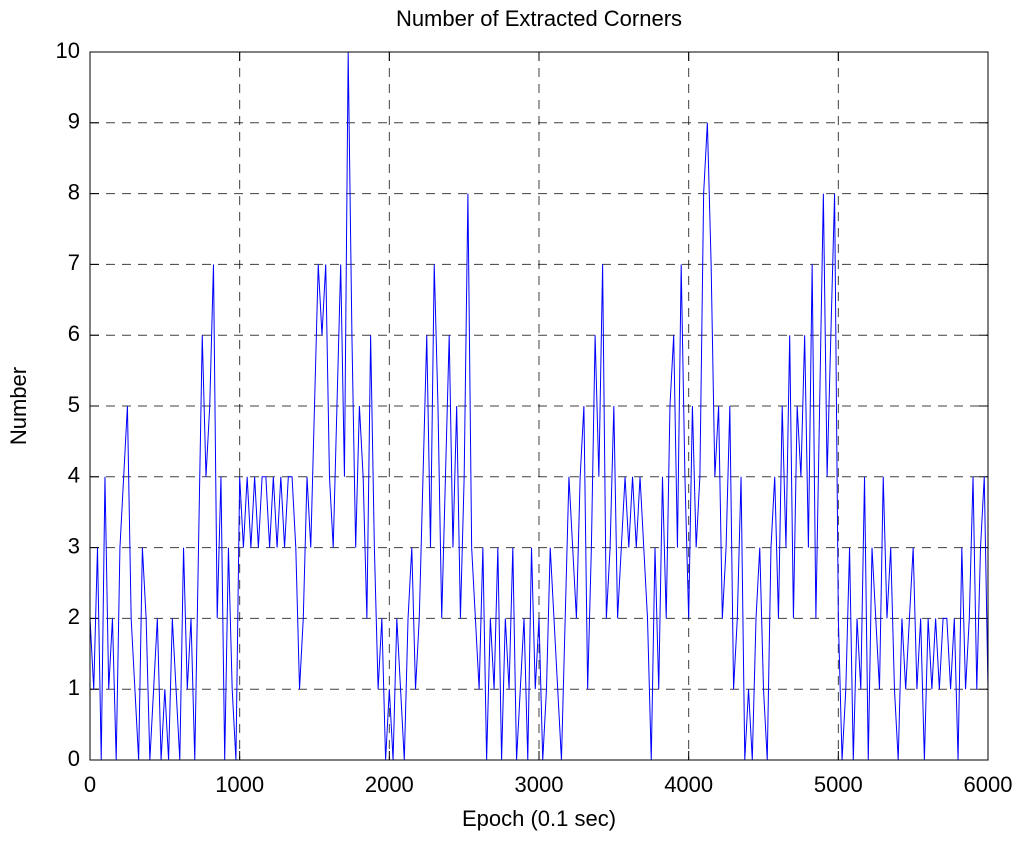 The width and height of the screenshot is (1024, 843). Describe the element at coordinates (74, 191) in the screenshot. I see `y-tick-label: 8` at that location.